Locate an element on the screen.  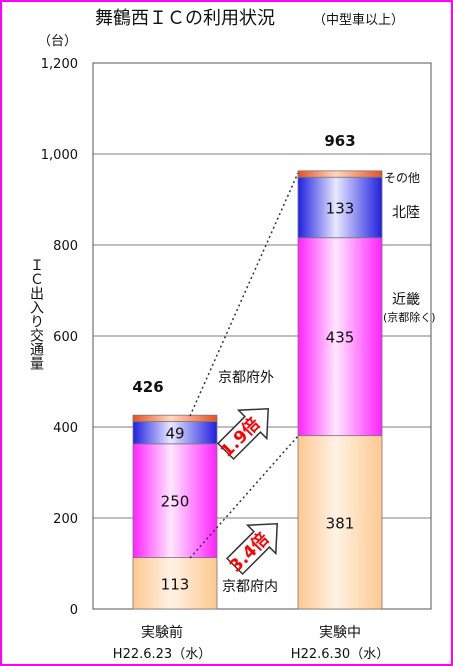
chart-subtitle: （中型車以上） is located at coordinates (358, 20).